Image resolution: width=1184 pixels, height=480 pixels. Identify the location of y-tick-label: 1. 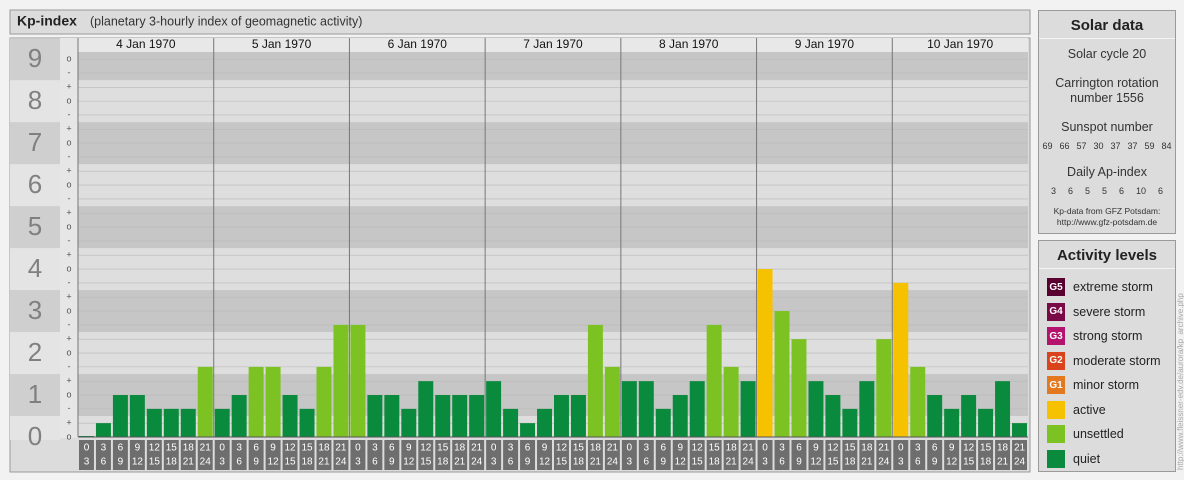
(35, 394).